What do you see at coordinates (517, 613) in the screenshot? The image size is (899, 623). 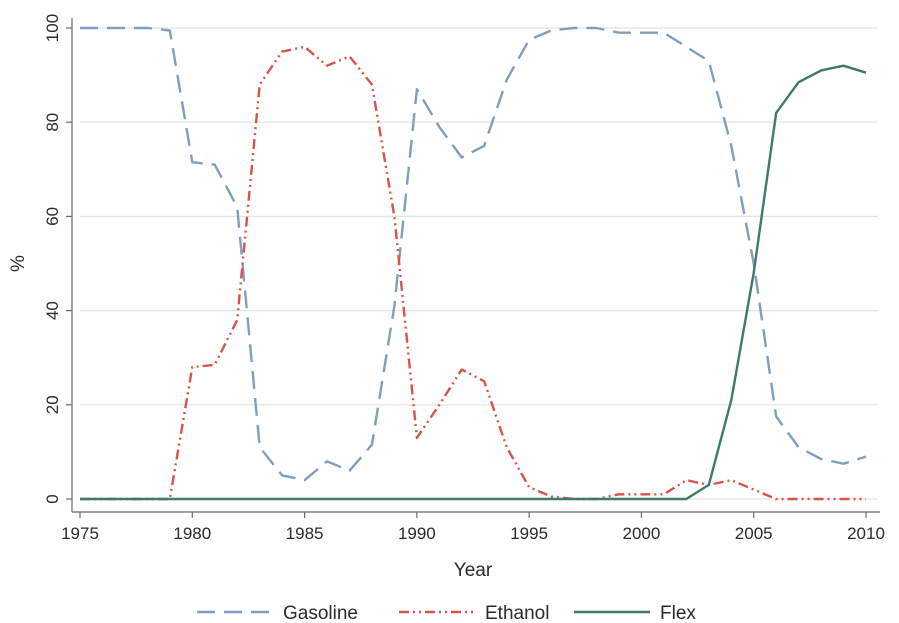 I see `legend-label-ethanol: Ethanol` at bounding box center [517, 613].